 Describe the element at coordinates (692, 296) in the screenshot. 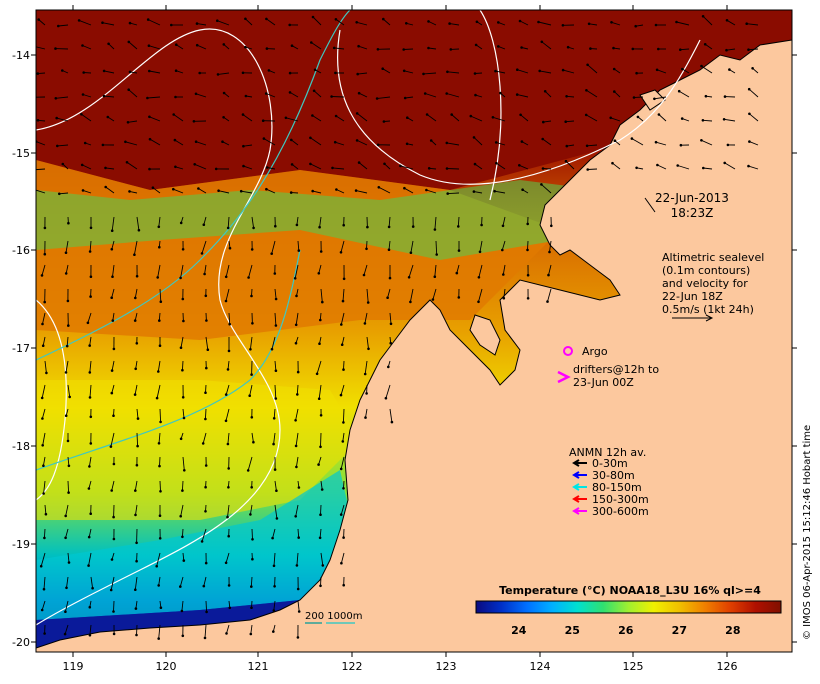

I see `altimetry-line: 22-Jun 18Z` at that location.